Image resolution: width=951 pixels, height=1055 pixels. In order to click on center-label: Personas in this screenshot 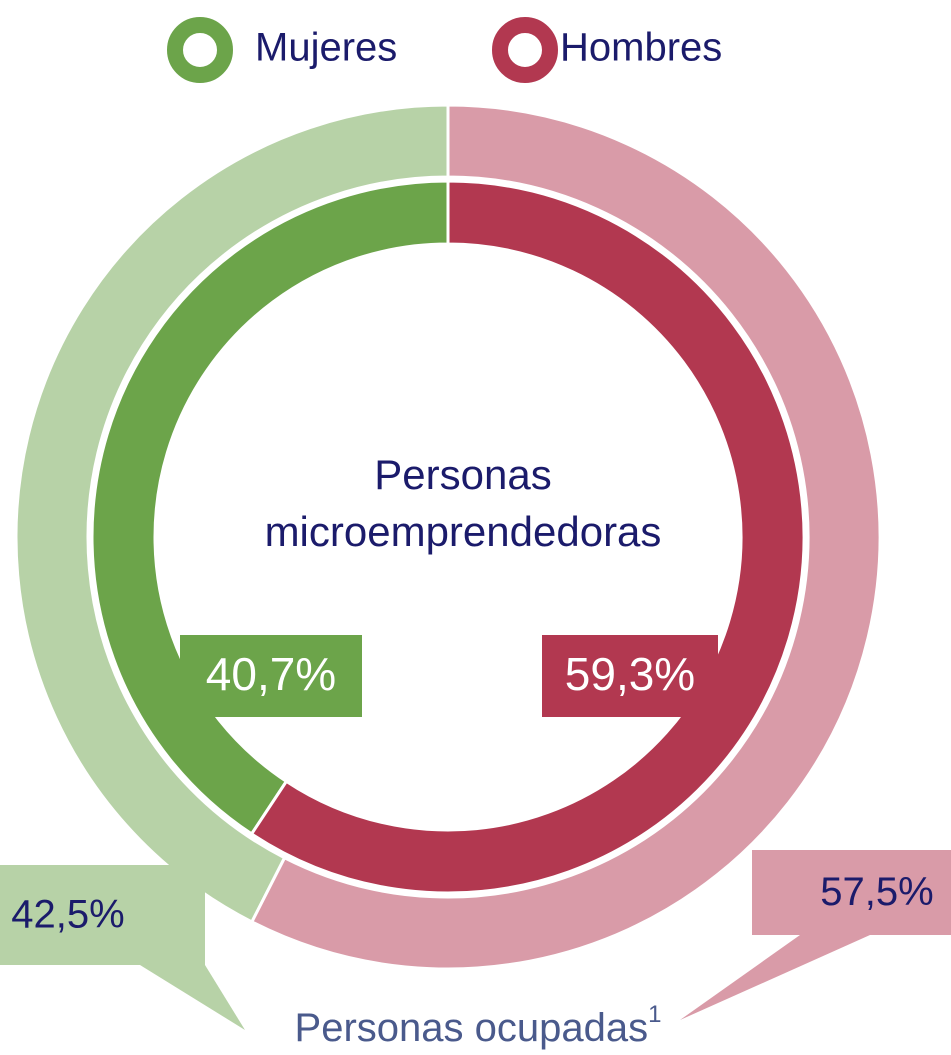, I will do `click(462, 474)`.